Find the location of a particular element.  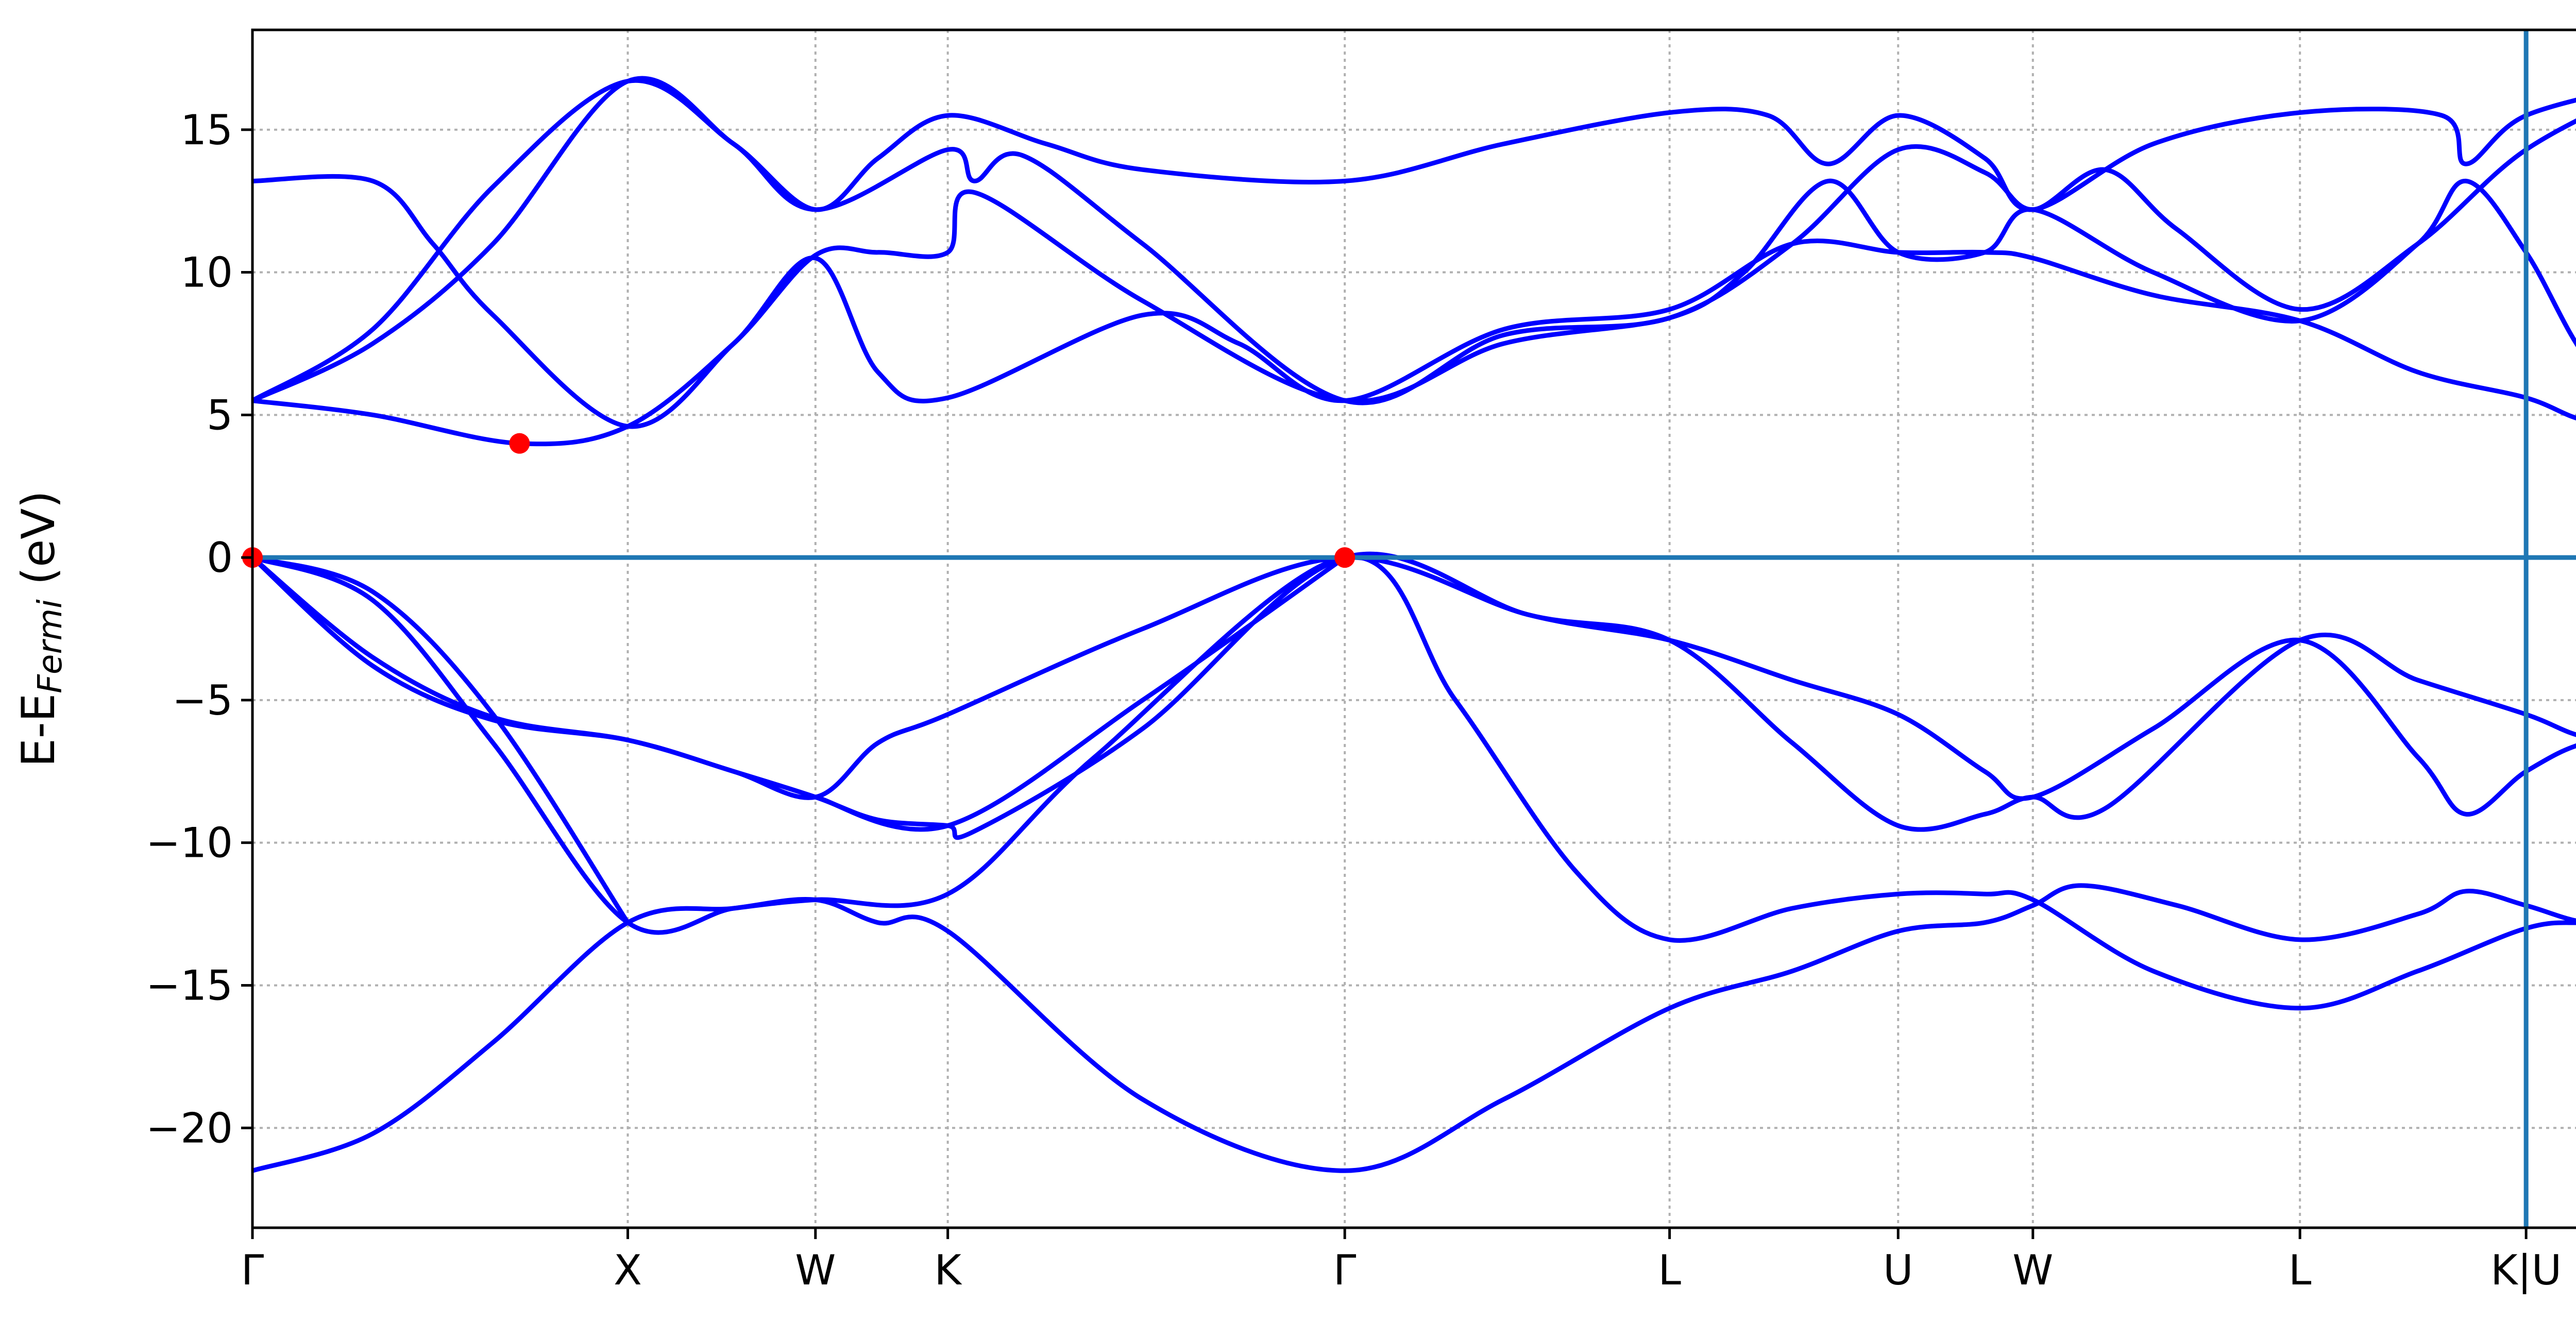

y-tick-label-7: −20 is located at coordinates (189, 1128).